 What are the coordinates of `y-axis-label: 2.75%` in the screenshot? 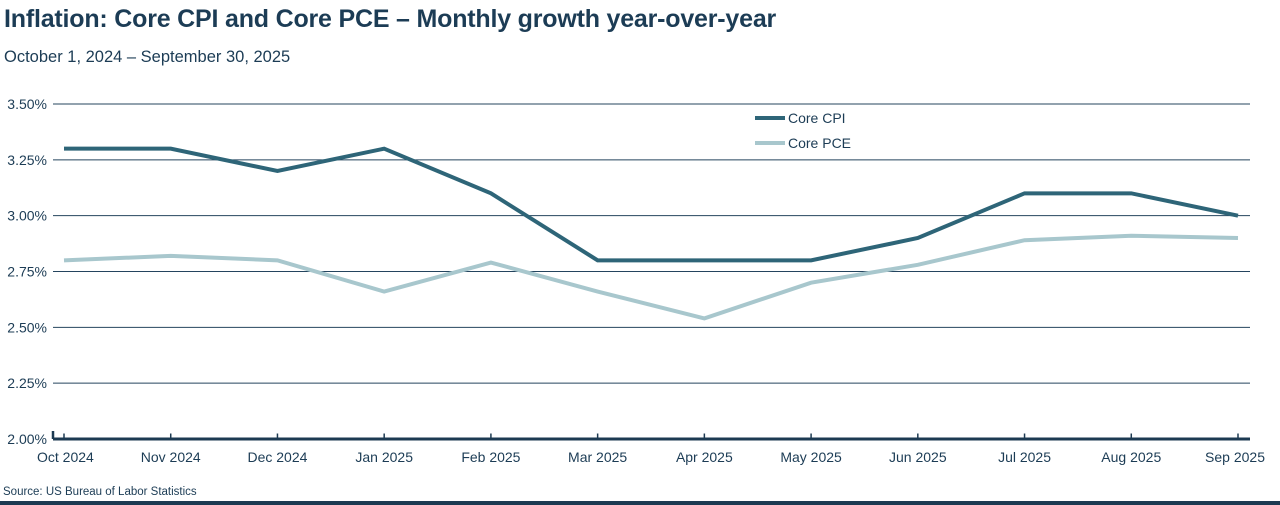 It's located at (27, 272).